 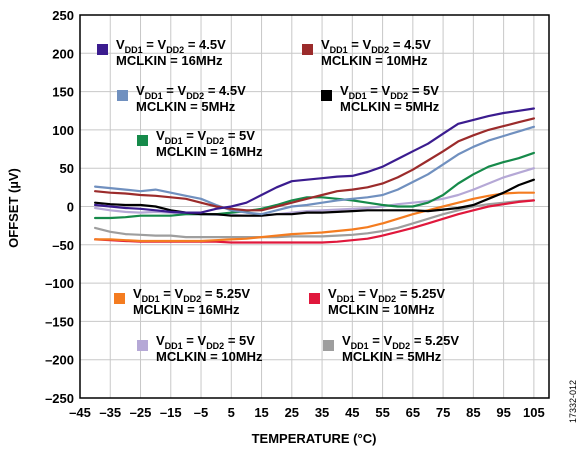 What do you see at coordinates (473, 412) in the screenshot?
I see `x-tick-label: 85` at bounding box center [473, 412].